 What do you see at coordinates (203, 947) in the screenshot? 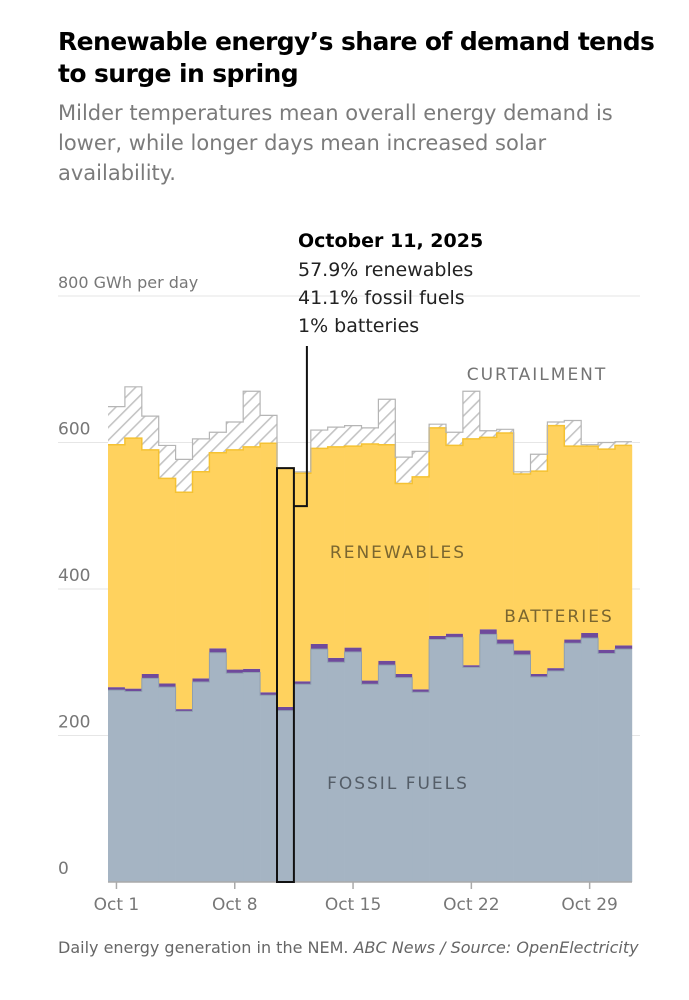
I see `footer-caption: Daily energy generation in the NEM.` at bounding box center [203, 947].